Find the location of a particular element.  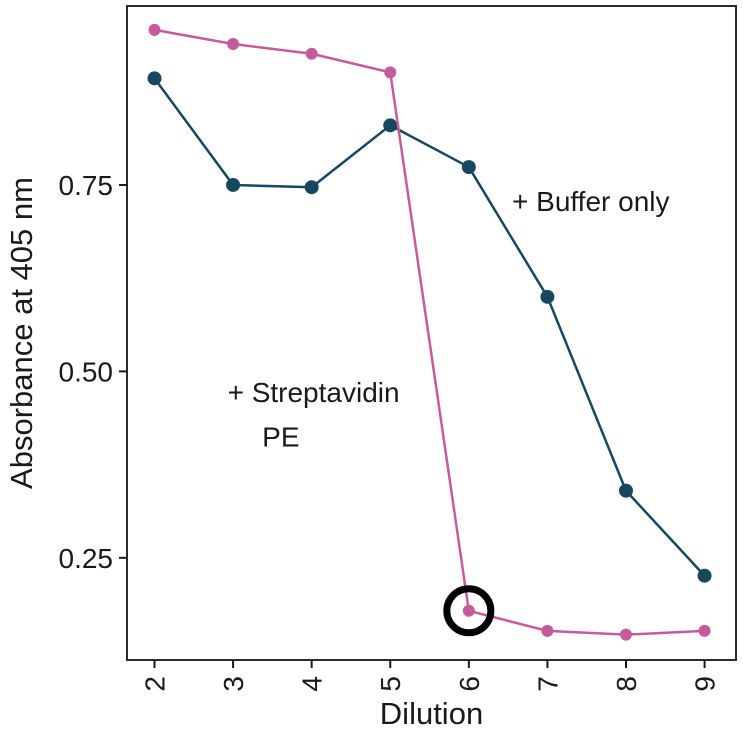

x-tick-label: 3 is located at coordinates (233, 684).